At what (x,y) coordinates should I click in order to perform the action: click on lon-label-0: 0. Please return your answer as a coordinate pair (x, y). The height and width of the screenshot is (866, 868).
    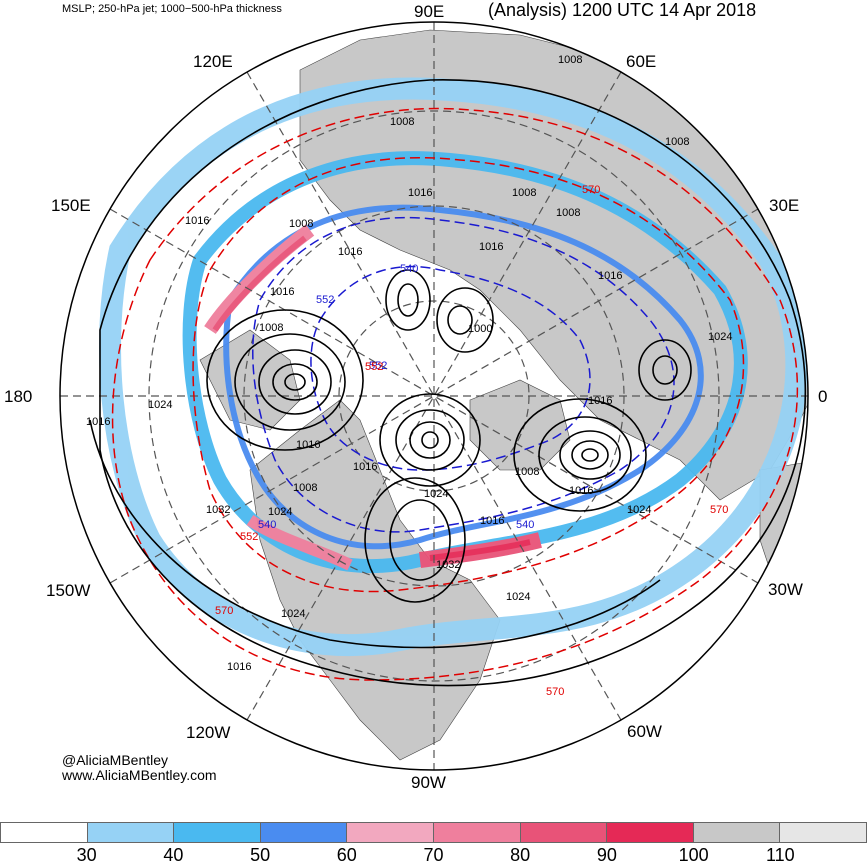
    Looking at the image, I should click on (823, 396).